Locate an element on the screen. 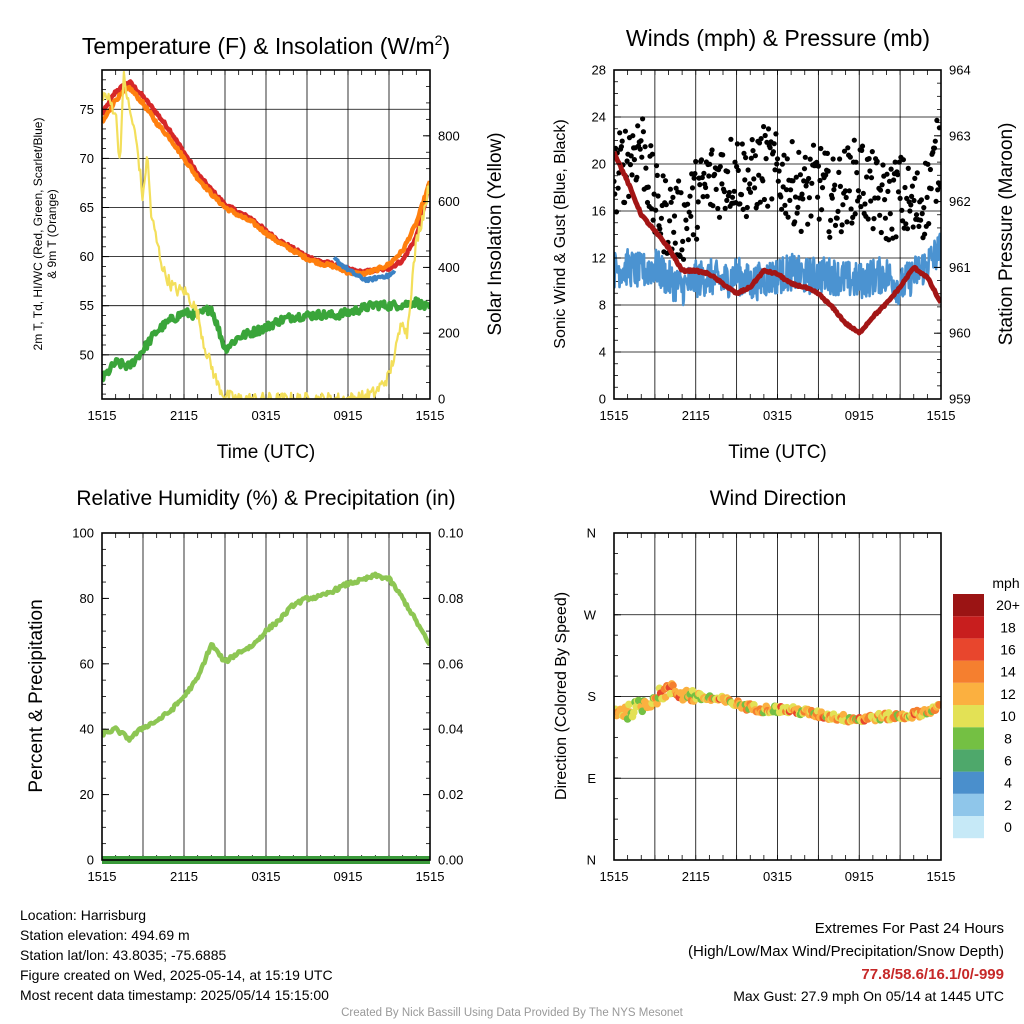  dir-ytick-label: N is located at coordinates (591, 860).